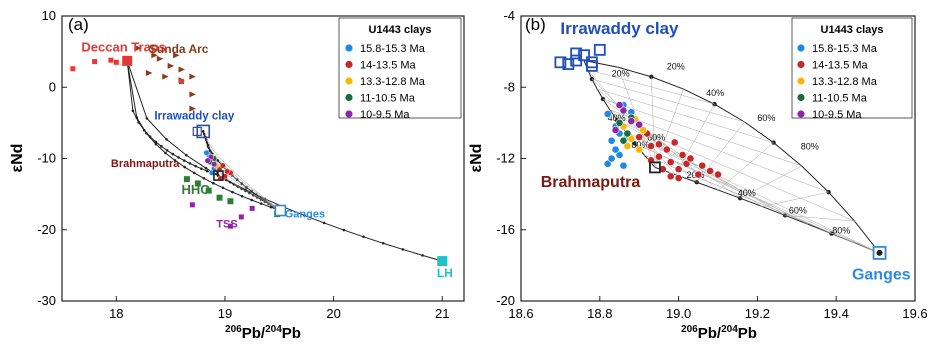 The image size is (934, 351). What do you see at coordinates (509, 86) in the screenshot?
I see `panel-b-y-tick-label: -8` at bounding box center [509, 86].